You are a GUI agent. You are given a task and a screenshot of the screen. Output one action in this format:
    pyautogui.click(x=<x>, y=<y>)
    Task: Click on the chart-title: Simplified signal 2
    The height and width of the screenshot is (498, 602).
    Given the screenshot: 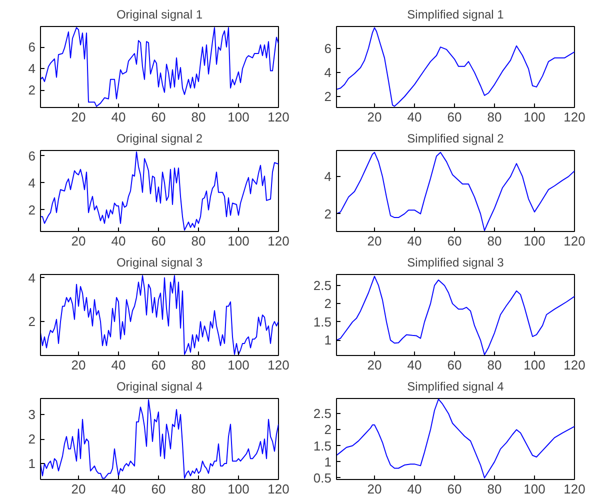 What is the action you would take?
    pyautogui.click(x=455, y=139)
    